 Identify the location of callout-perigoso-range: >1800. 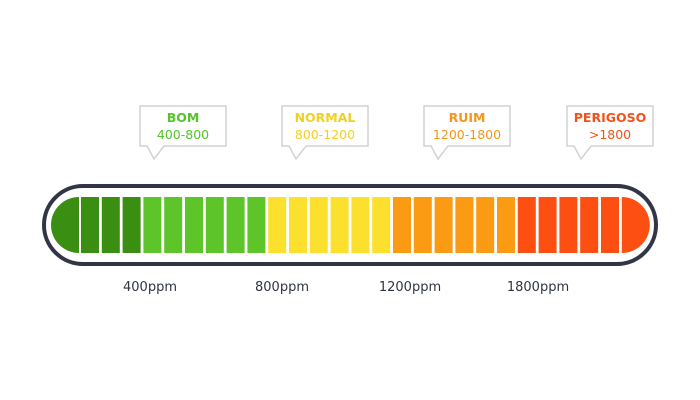
(610, 134).